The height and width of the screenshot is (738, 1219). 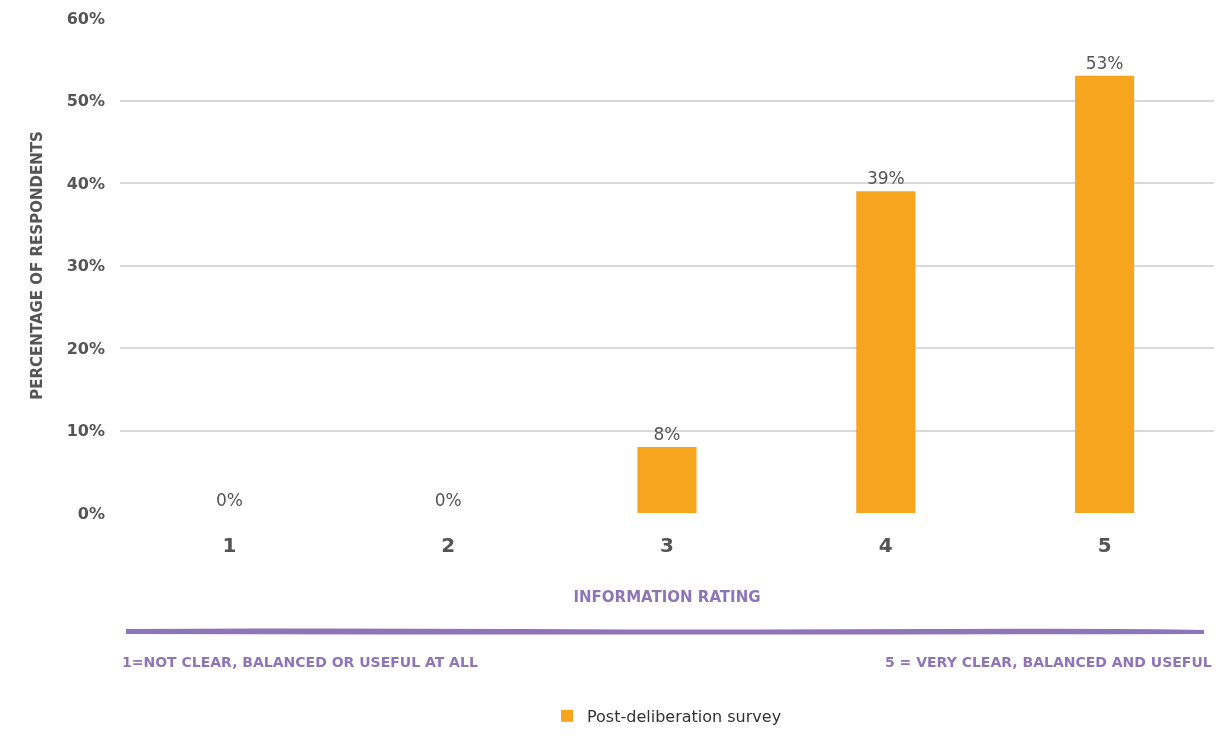 What do you see at coordinates (85, 101) in the screenshot?
I see `y-tick-label: 50%` at bounding box center [85, 101].